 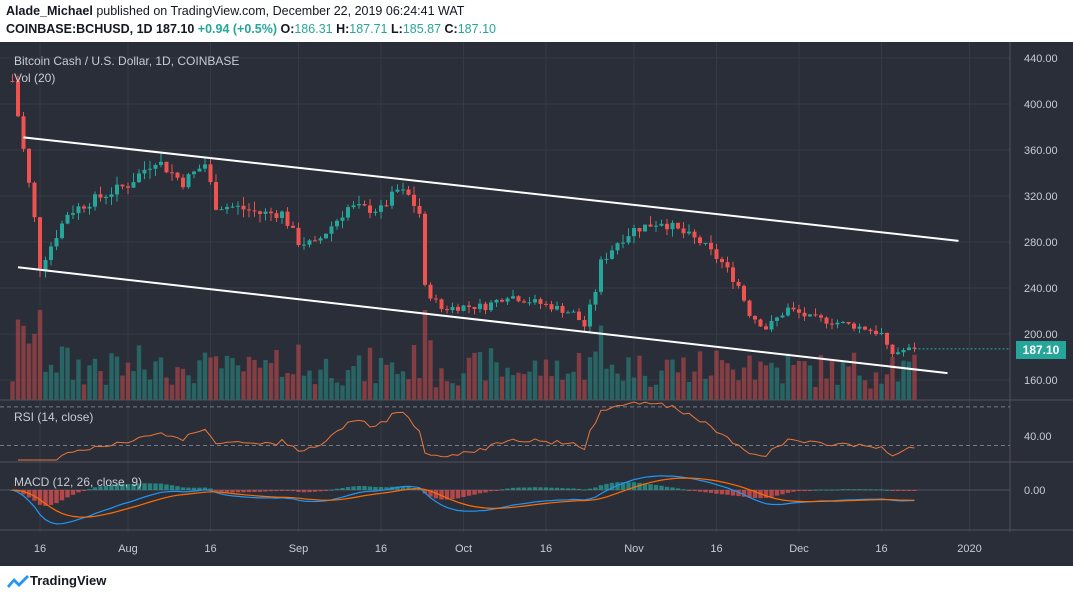 What do you see at coordinates (368, 29) in the screenshot?
I see `high-value: 187.71` at bounding box center [368, 29].